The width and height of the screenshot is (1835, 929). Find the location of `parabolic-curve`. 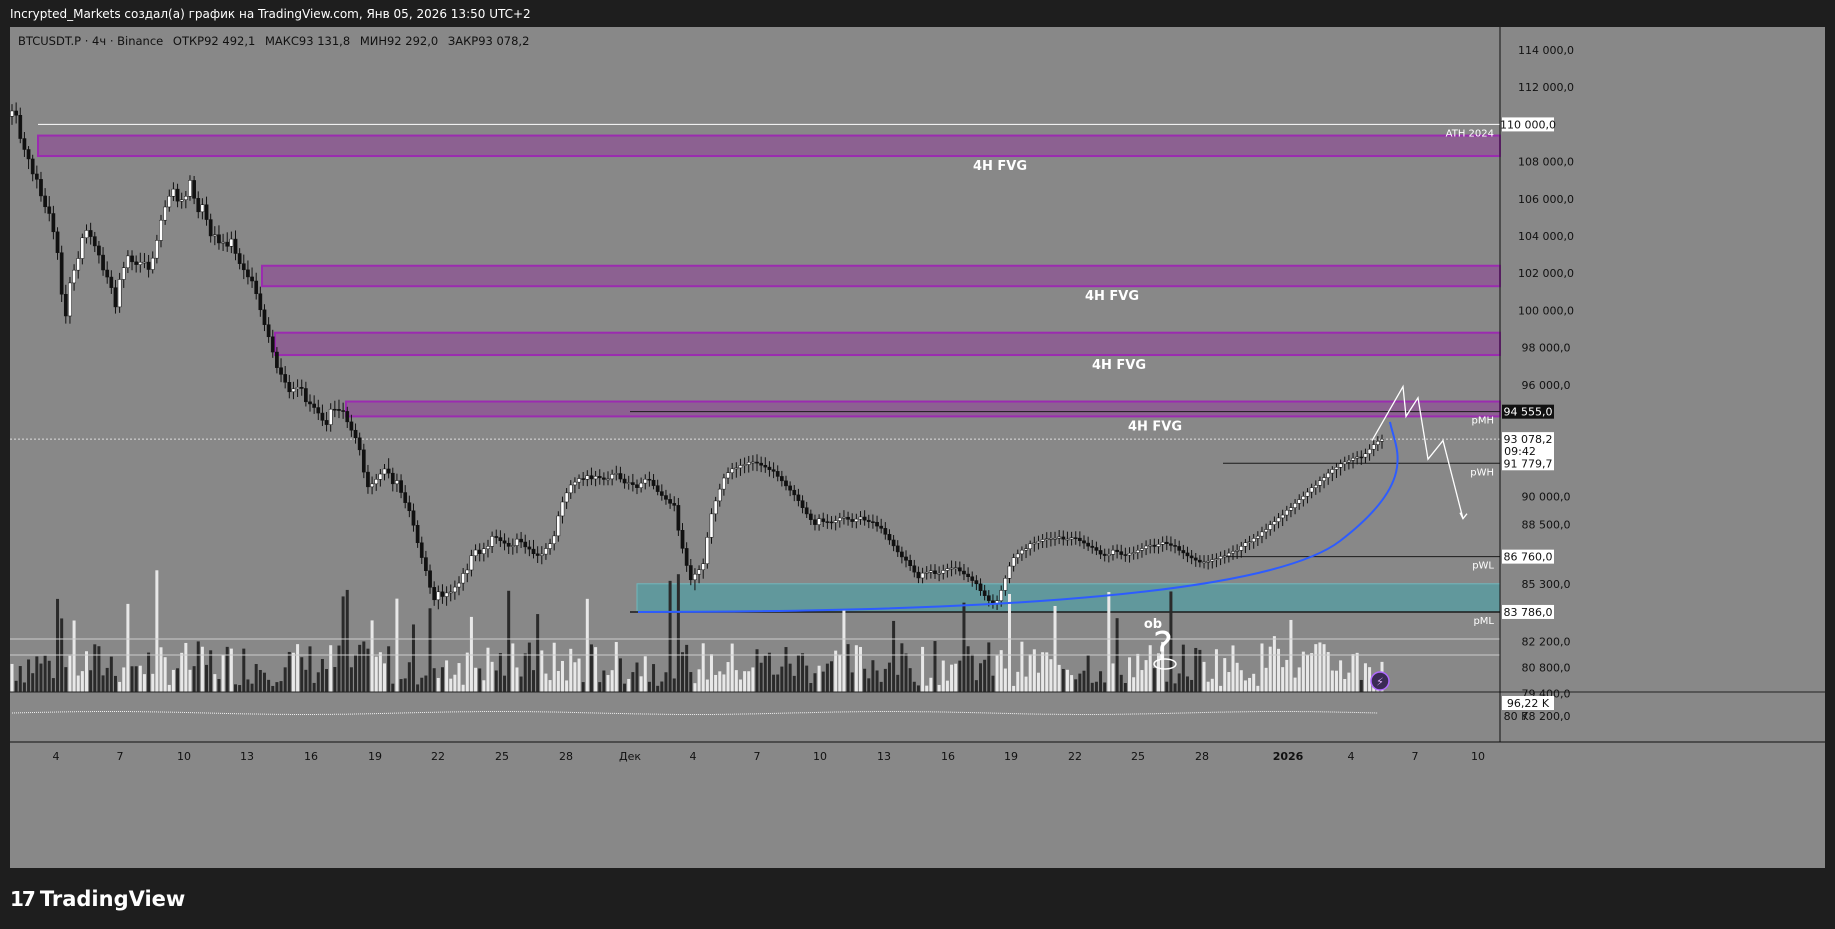

parabolic-curve is located at coordinates (1018, 517).